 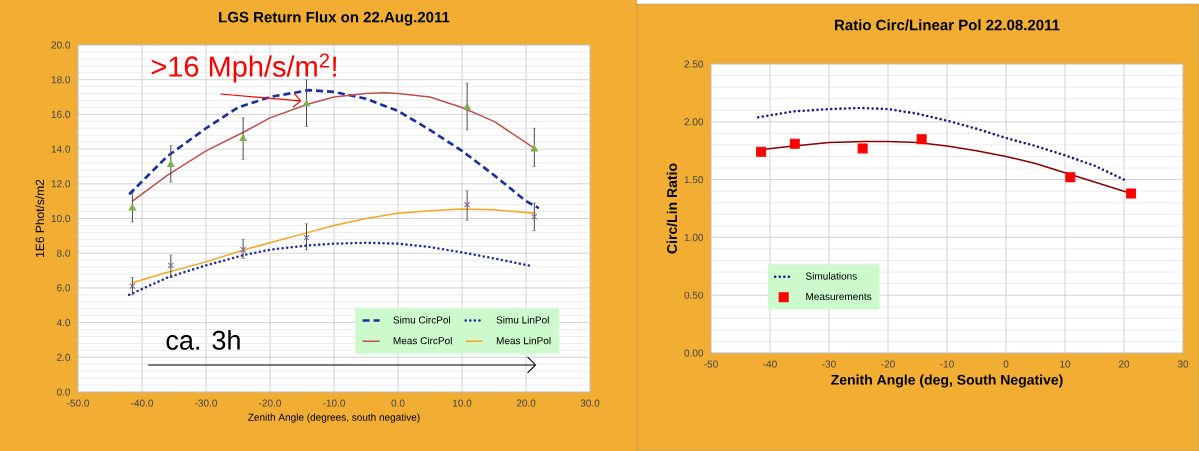 What do you see at coordinates (422, 320) in the screenshot?
I see `legend-label: Simu CircPol` at bounding box center [422, 320].